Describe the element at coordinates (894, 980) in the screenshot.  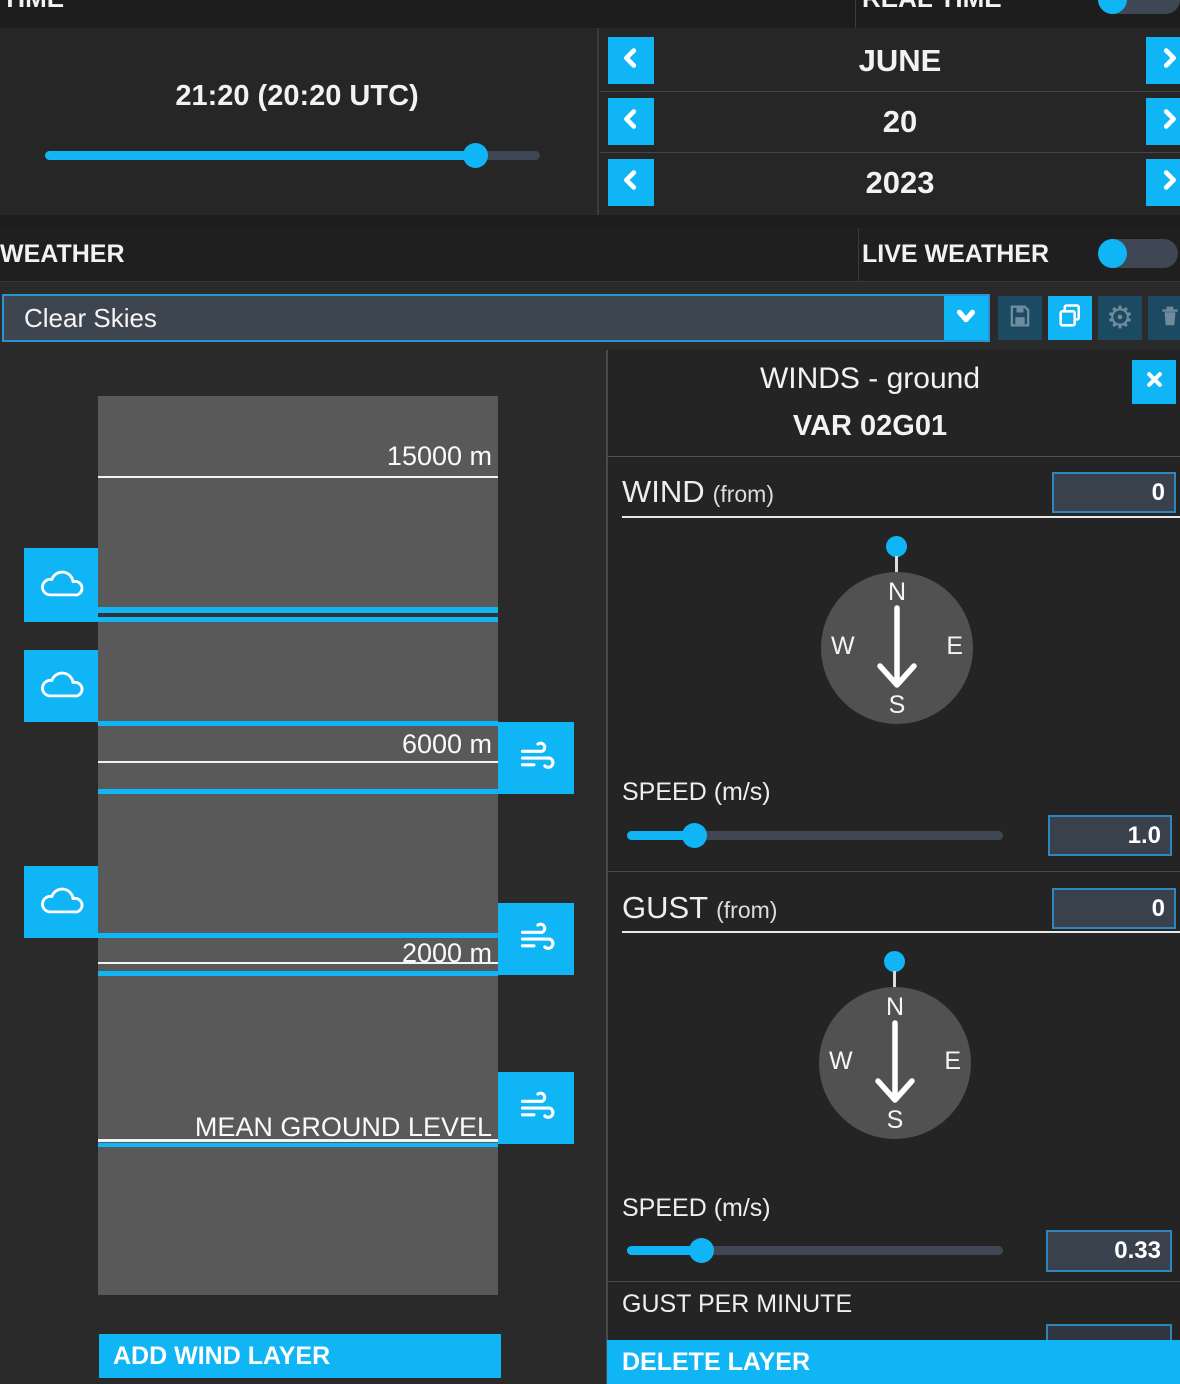
I see `gust-direction-knob-stem` at that location.